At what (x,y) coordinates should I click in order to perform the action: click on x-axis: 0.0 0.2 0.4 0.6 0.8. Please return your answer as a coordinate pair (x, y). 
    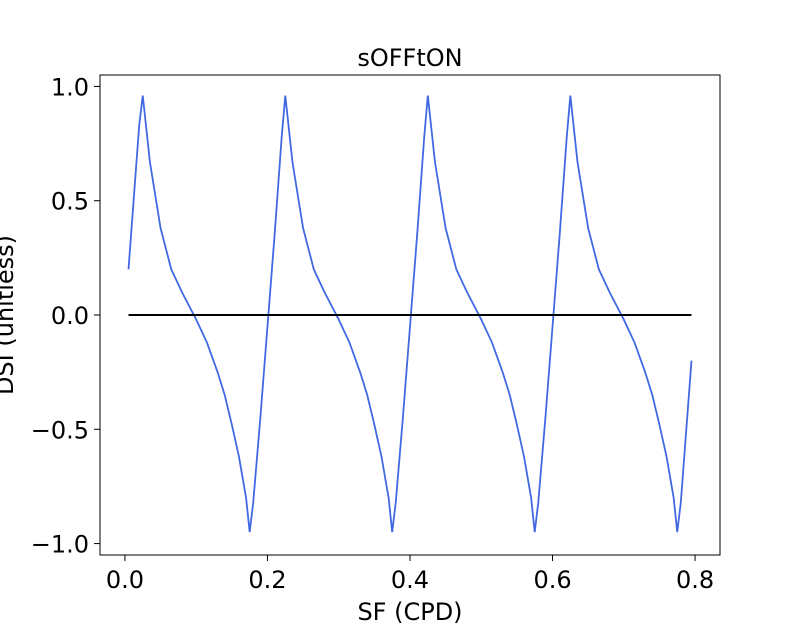
    Looking at the image, I should click on (410, 574).